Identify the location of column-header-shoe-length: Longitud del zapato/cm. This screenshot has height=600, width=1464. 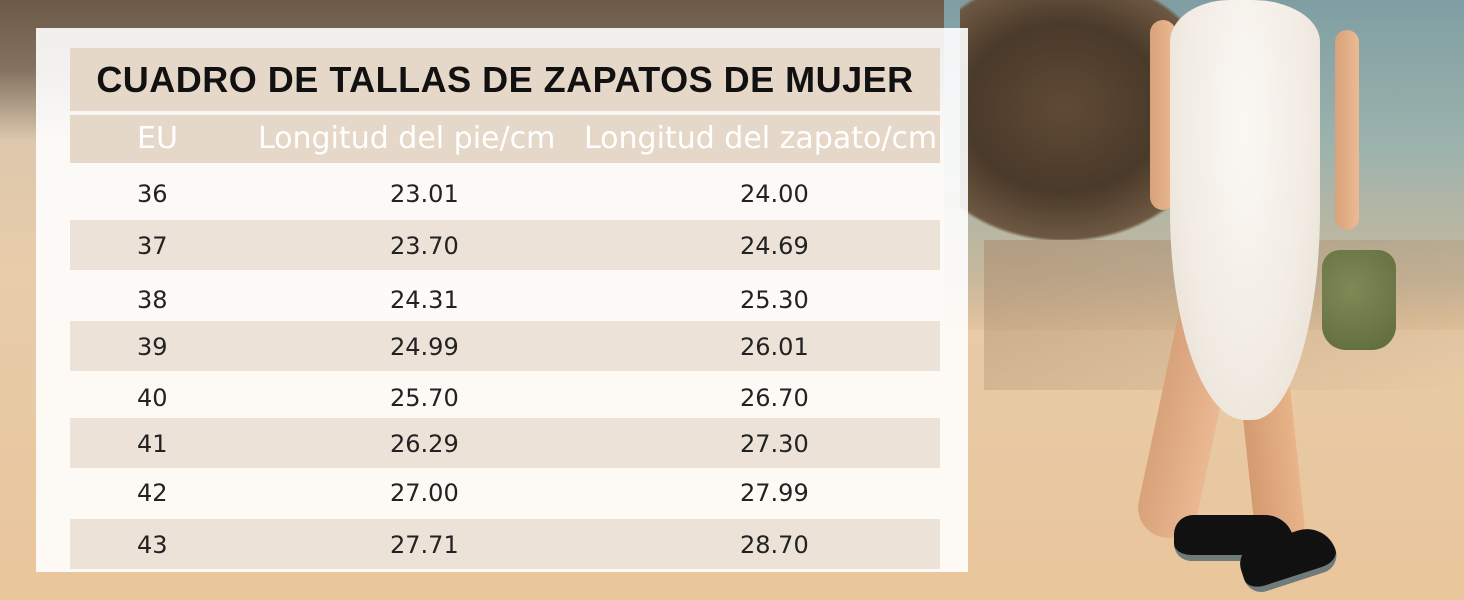
(761, 138).